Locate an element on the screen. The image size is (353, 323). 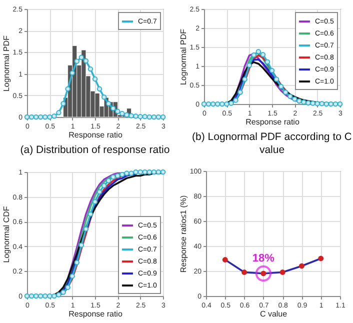
y-axis-title: Lognormal CDF is located at coordinates (6, 234).